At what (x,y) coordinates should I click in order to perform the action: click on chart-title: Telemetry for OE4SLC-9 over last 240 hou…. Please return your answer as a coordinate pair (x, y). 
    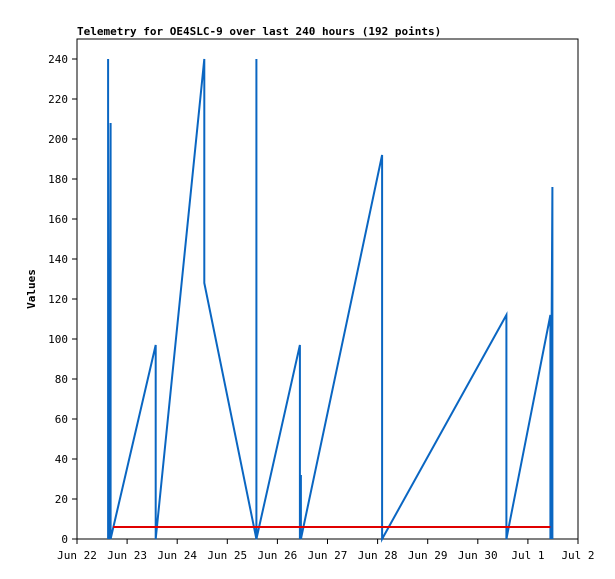
    Looking at the image, I should click on (259, 31).